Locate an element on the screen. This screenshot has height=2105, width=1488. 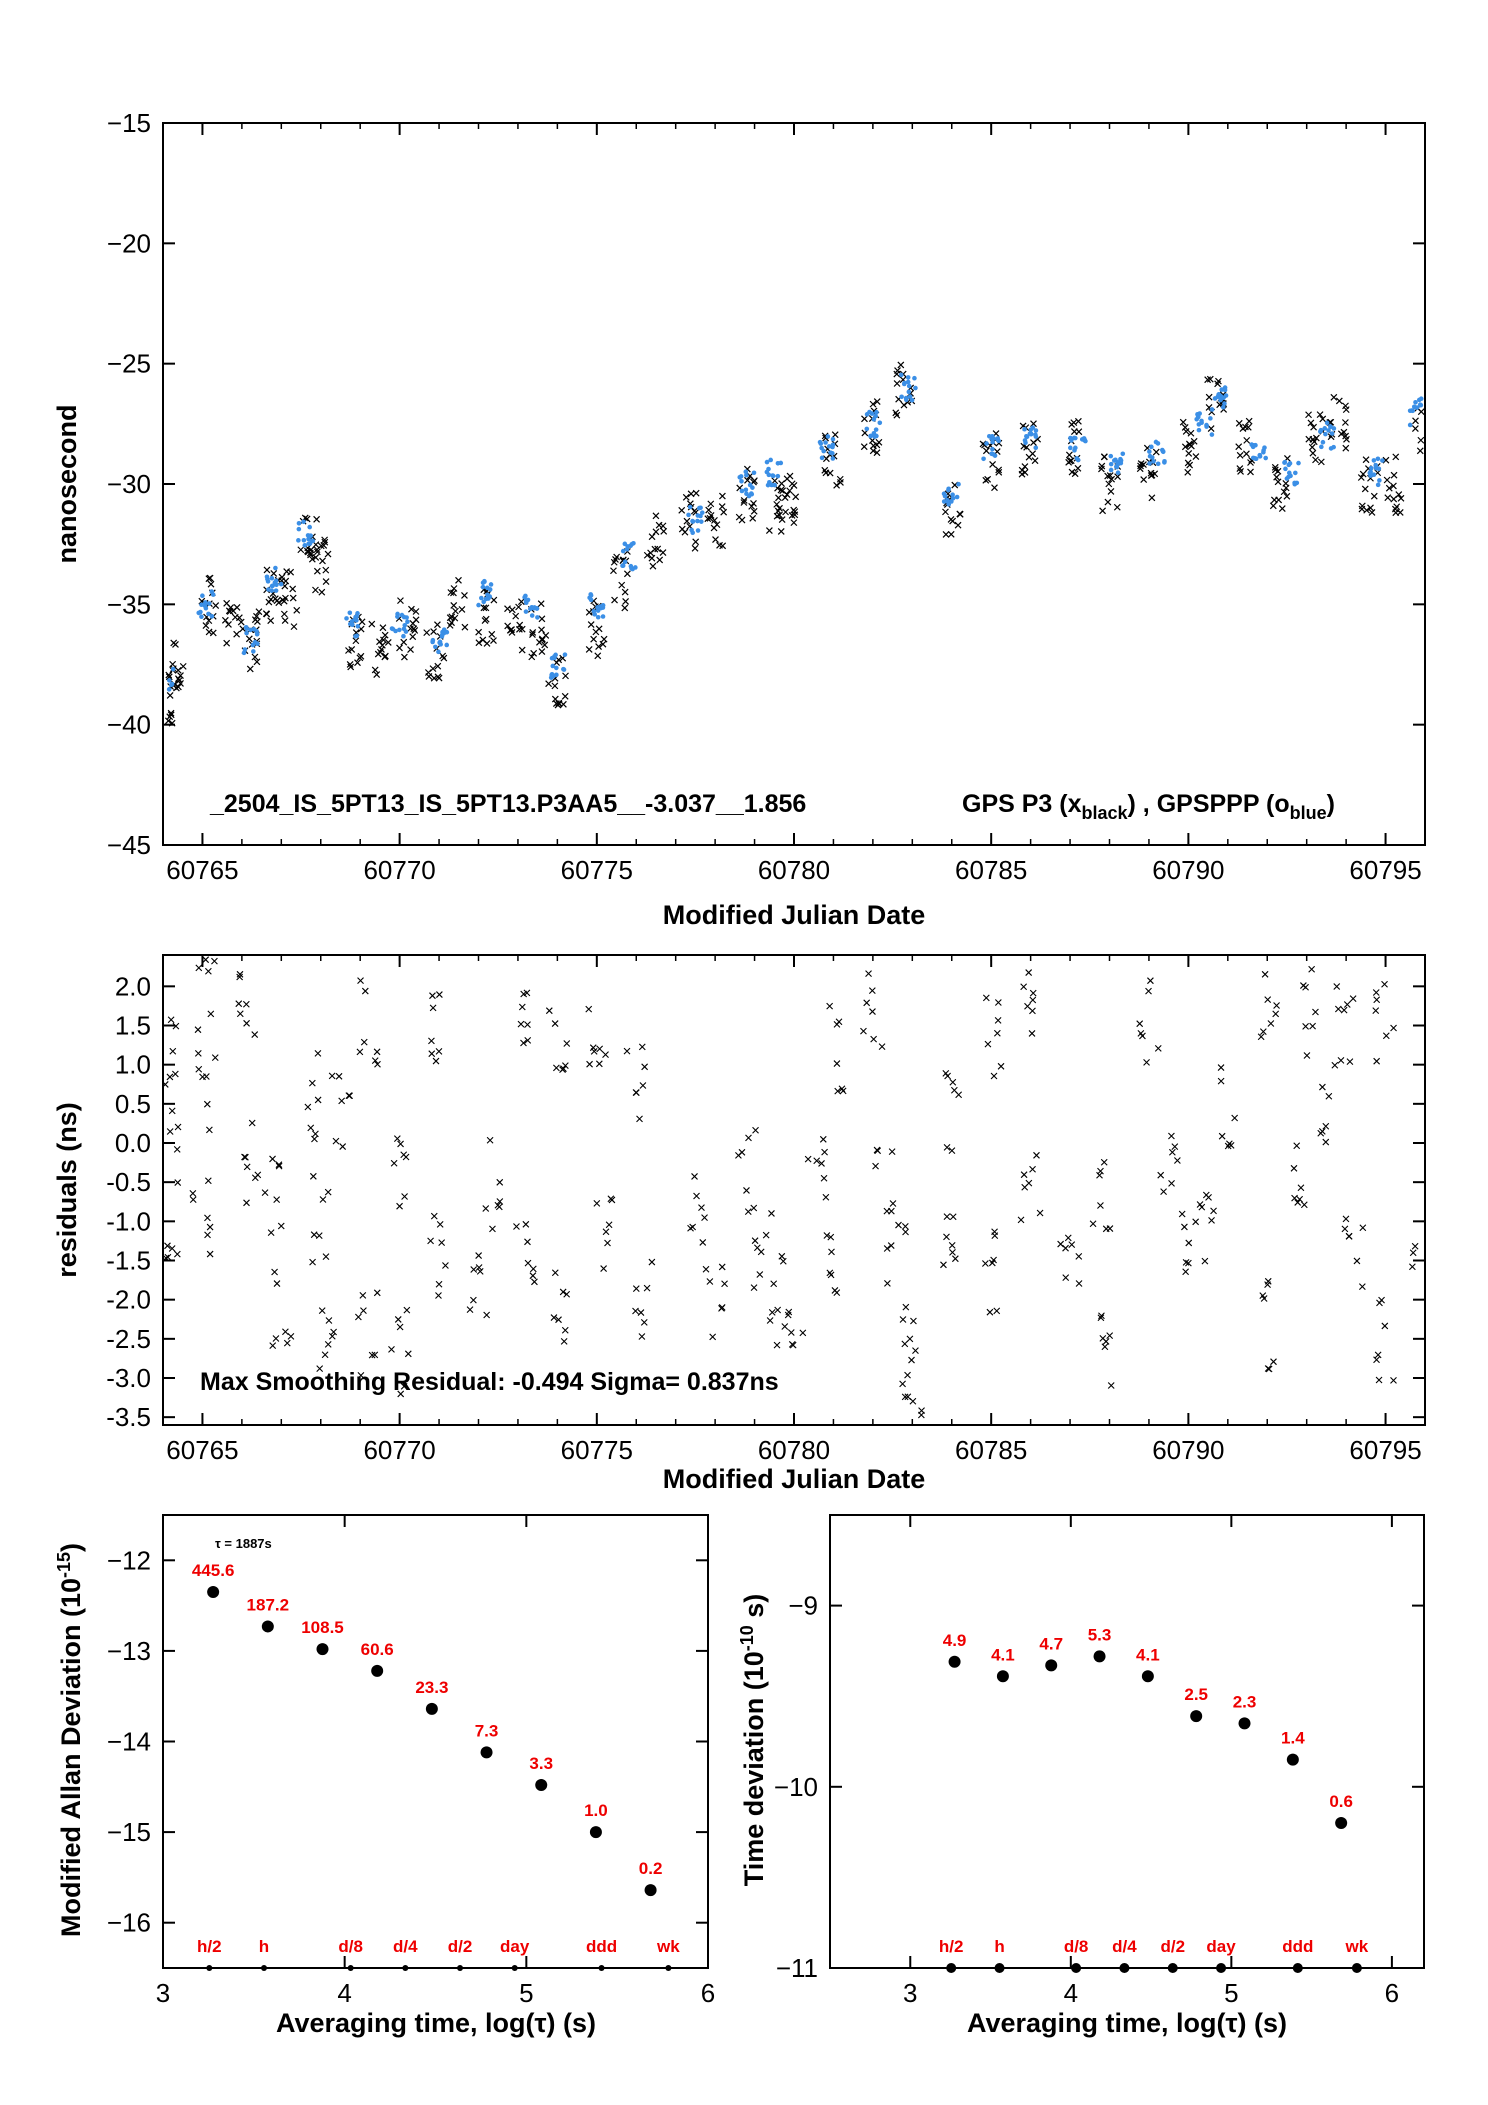
y-tick-label: −9 is located at coordinates (803, 1606).